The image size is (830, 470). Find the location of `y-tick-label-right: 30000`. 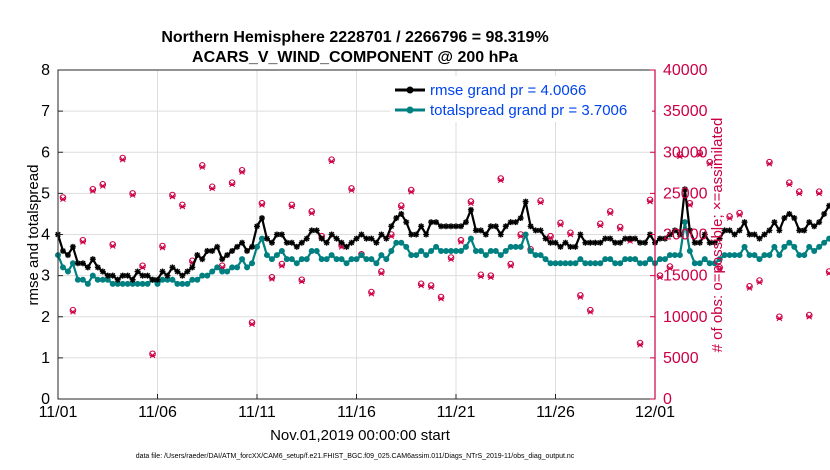

y-tick-label-right: 30000 is located at coordinates (685, 152).